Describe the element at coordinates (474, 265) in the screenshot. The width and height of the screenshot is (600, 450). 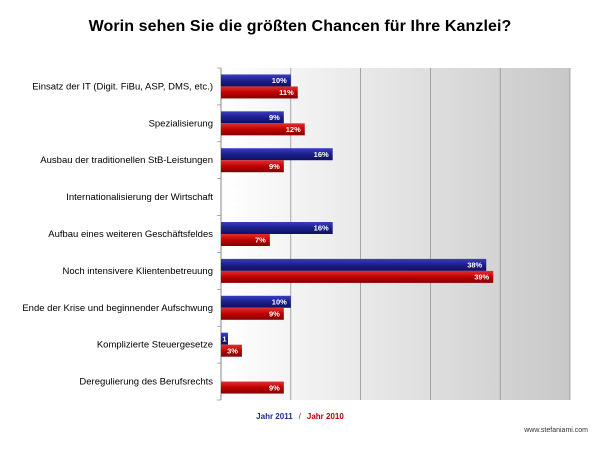
I see `data-label-2011: 38%` at that location.